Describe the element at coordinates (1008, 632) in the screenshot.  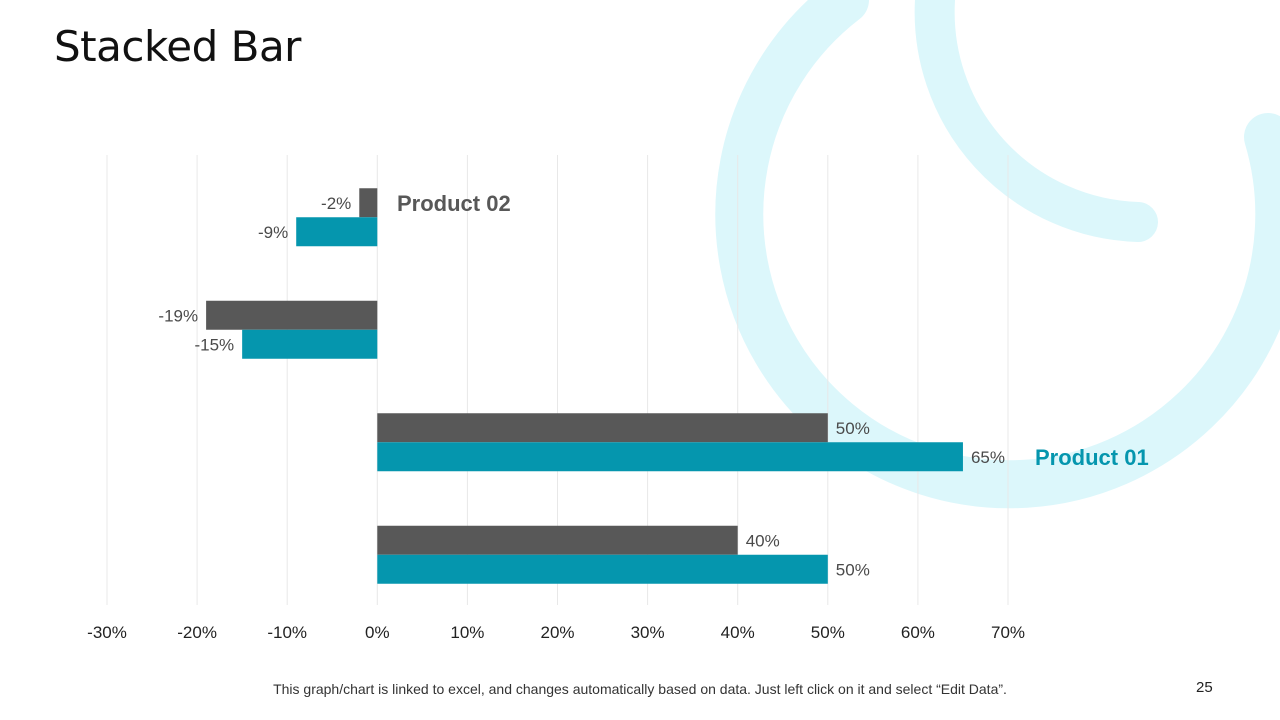
I see `x-tick-label: 70%` at that location.